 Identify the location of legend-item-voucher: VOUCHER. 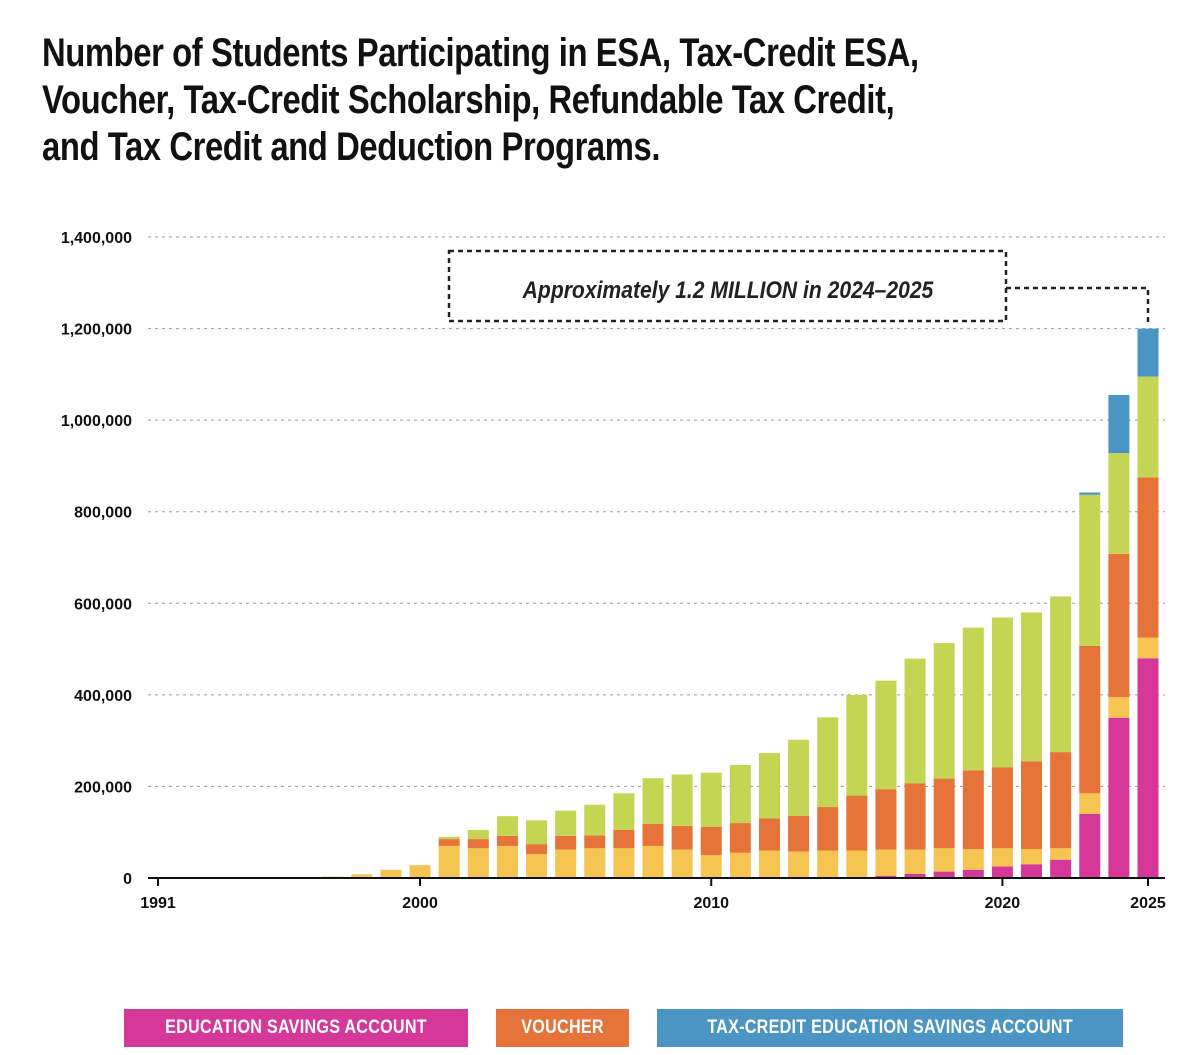
(562, 1028).